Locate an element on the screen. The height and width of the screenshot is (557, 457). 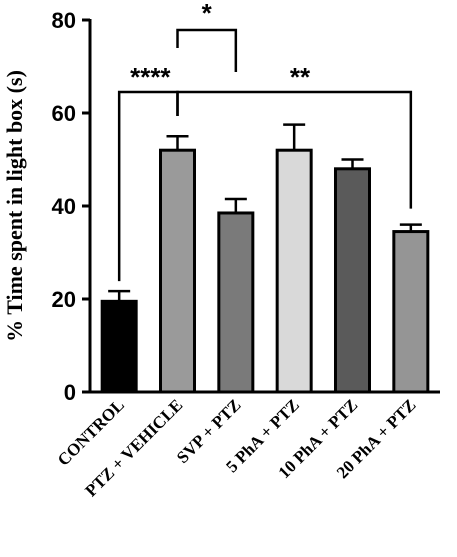
y-tick-label: 80 is located at coordinates (64, 20).